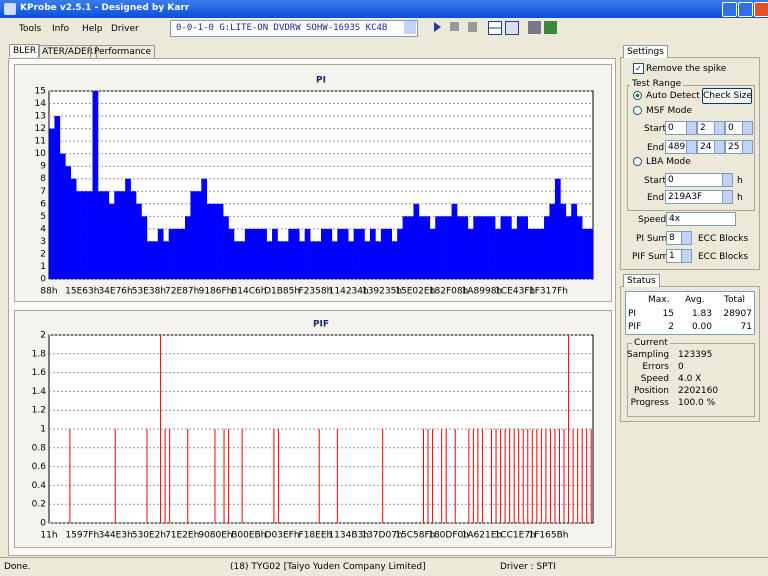  I want to click on table-cell: 28907, so click(737, 314).